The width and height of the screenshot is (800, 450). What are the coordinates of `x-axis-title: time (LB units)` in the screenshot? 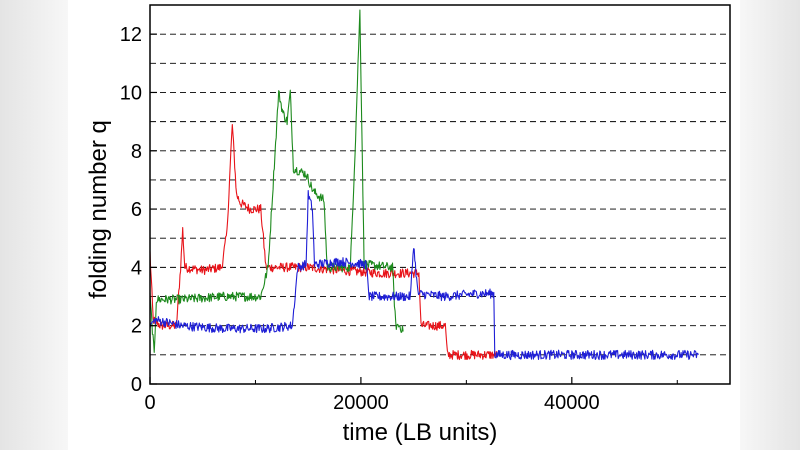 It's located at (420, 432).